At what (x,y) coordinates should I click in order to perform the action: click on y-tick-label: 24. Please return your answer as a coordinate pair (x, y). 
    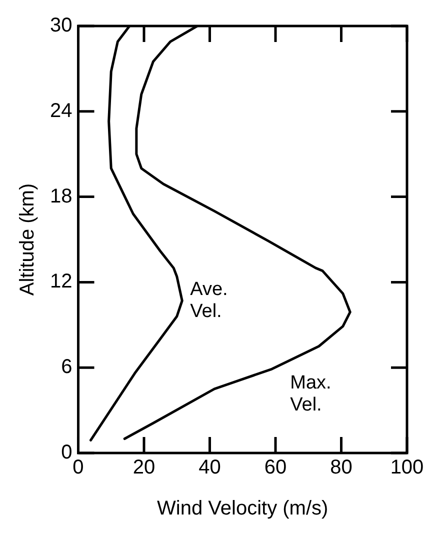
    Looking at the image, I should click on (61, 111).